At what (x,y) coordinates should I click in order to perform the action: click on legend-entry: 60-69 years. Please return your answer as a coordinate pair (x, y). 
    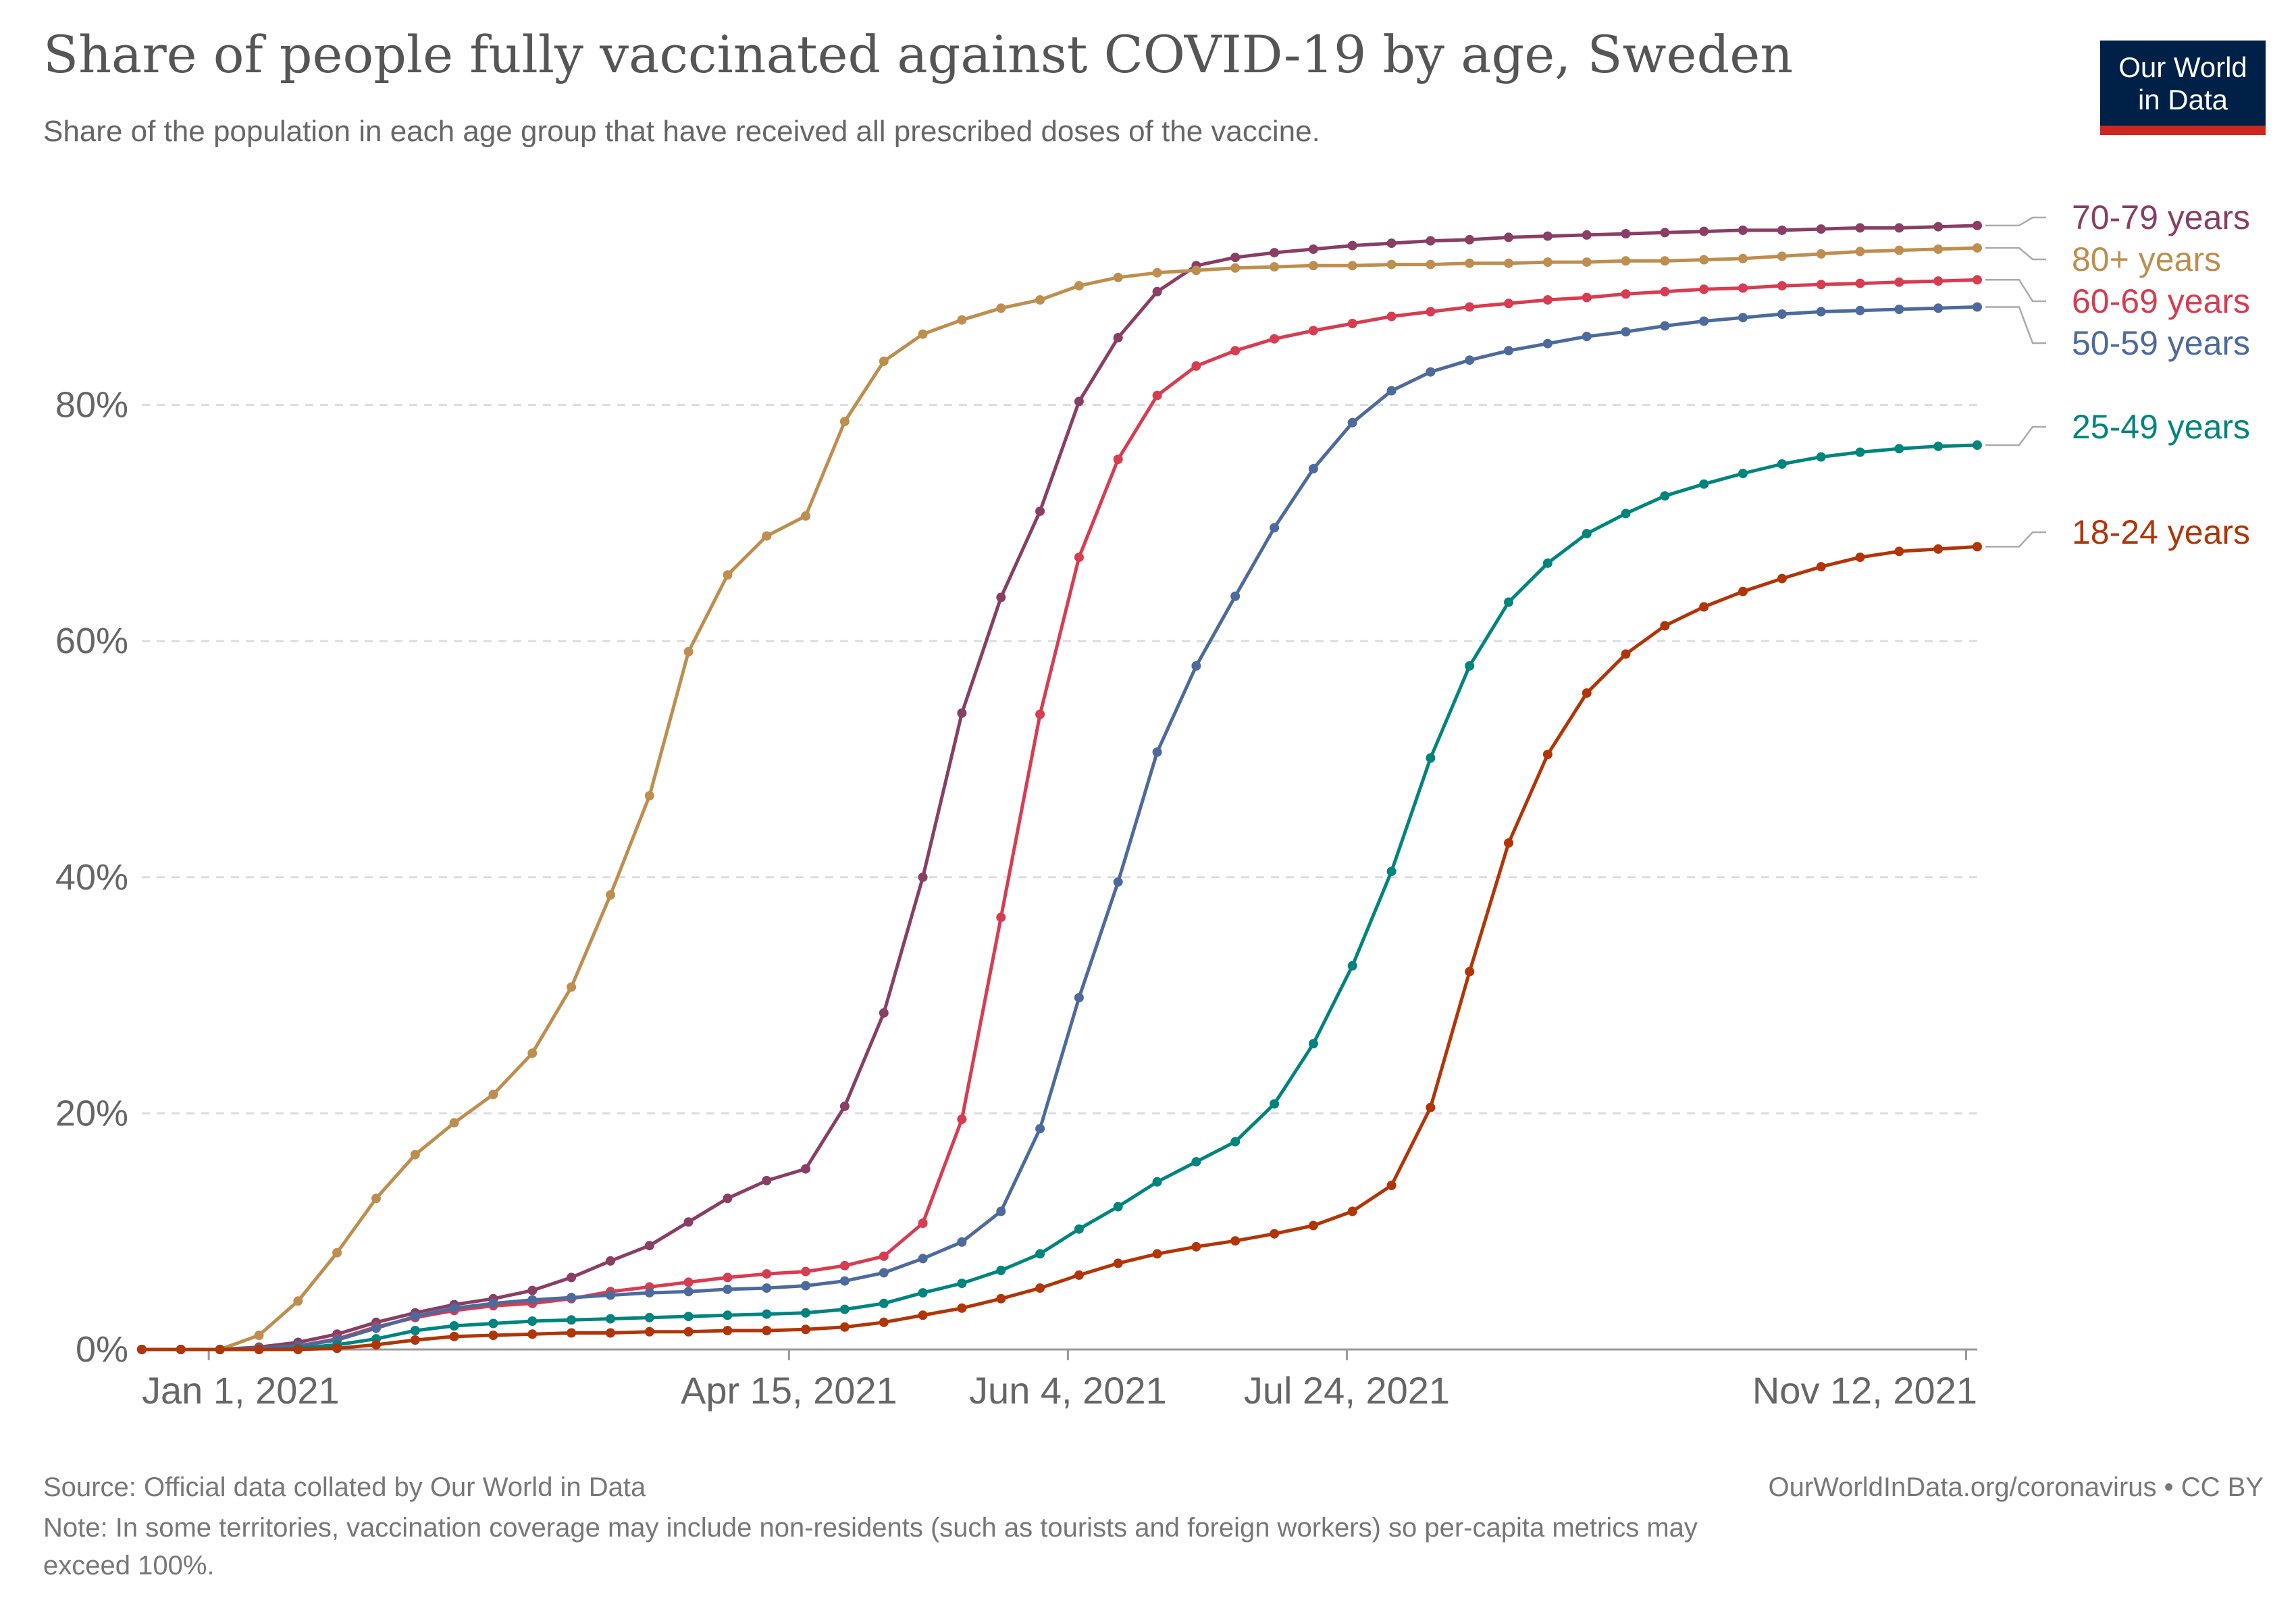
    Looking at the image, I should click on (2117, 299).